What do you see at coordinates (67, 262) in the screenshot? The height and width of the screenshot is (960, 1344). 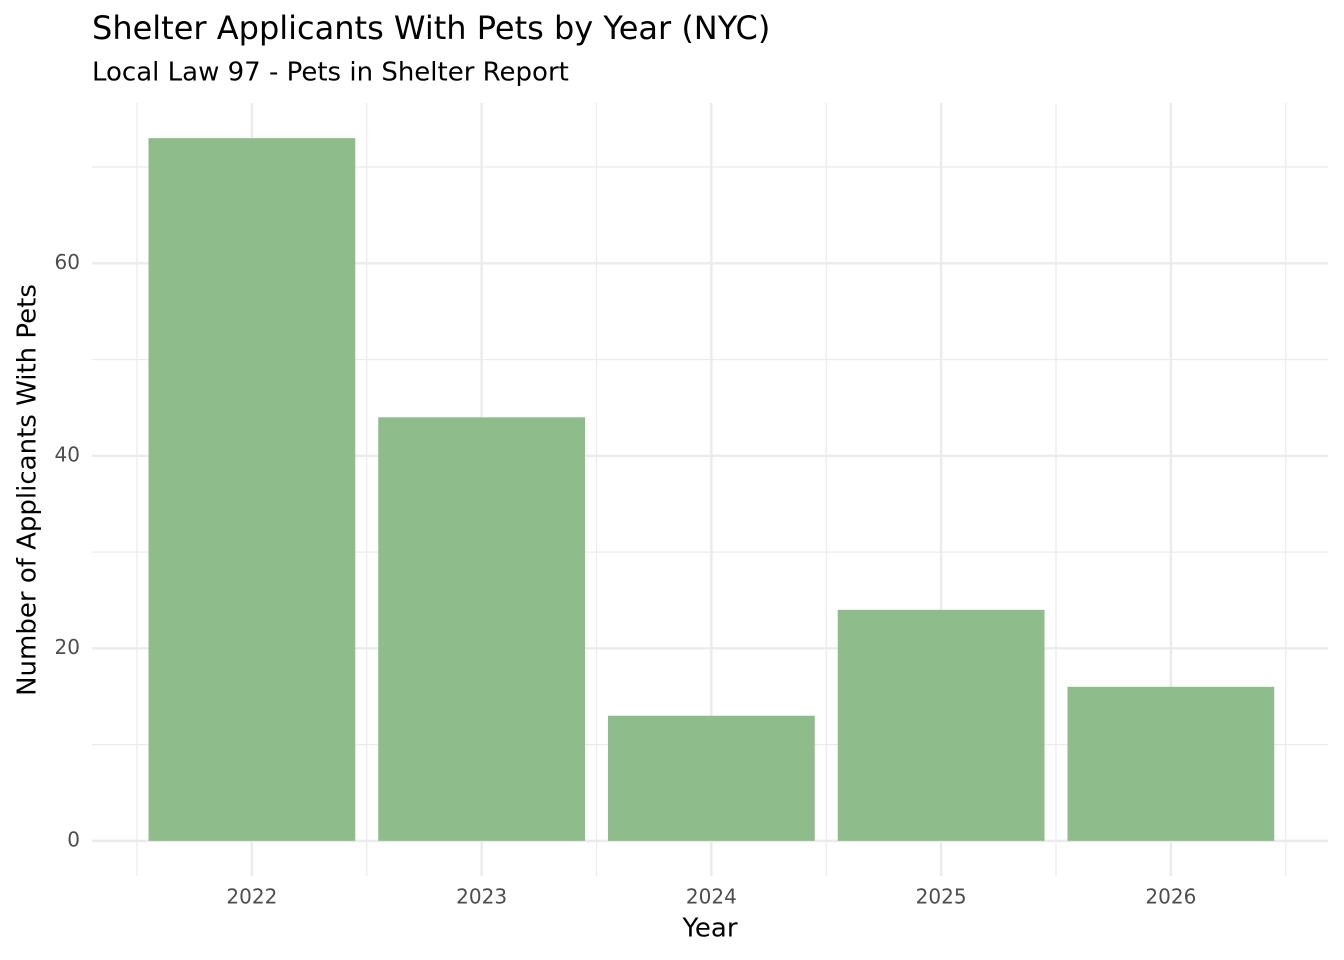 I see `y-tick-label: 60` at bounding box center [67, 262].